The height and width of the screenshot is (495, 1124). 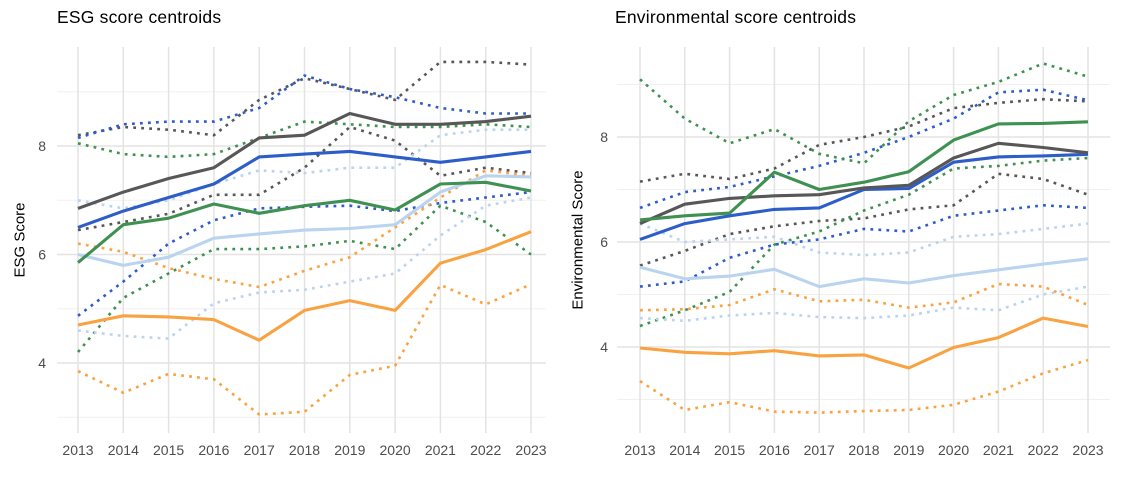 What do you see at coordinates (864, 386) in the screenshot?
I see `series-orange-cluster-lower-dotted` at bounding box center [864, 386].